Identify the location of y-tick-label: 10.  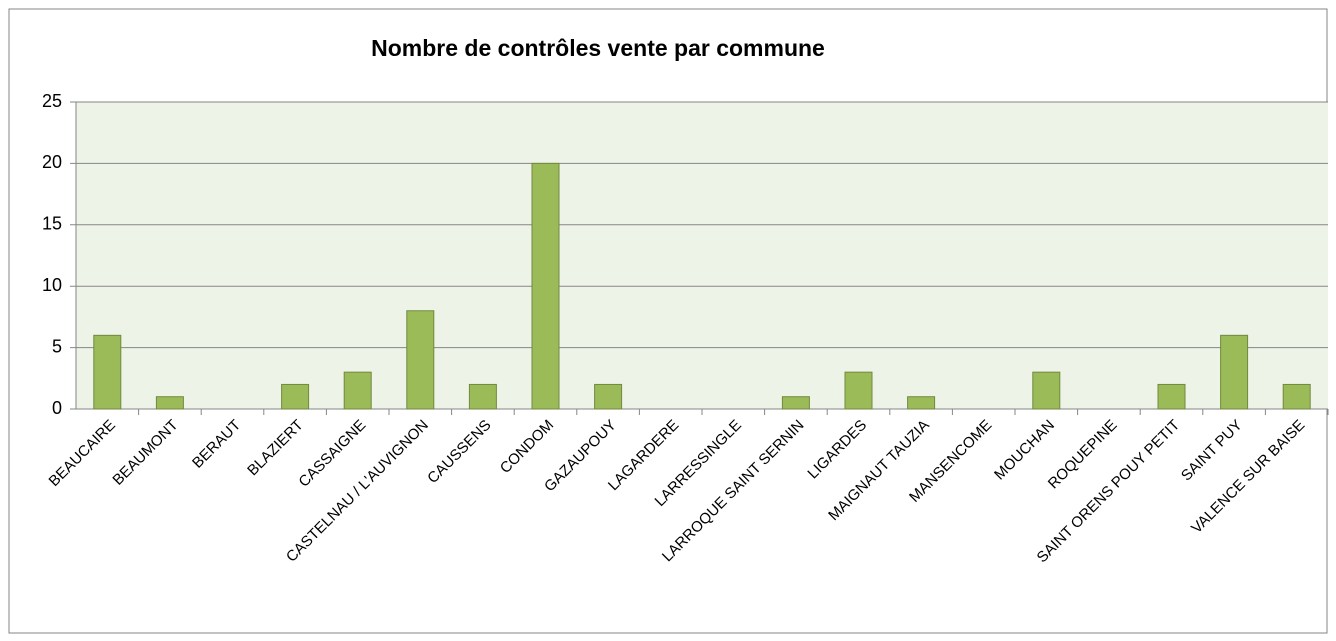
(52, 285).